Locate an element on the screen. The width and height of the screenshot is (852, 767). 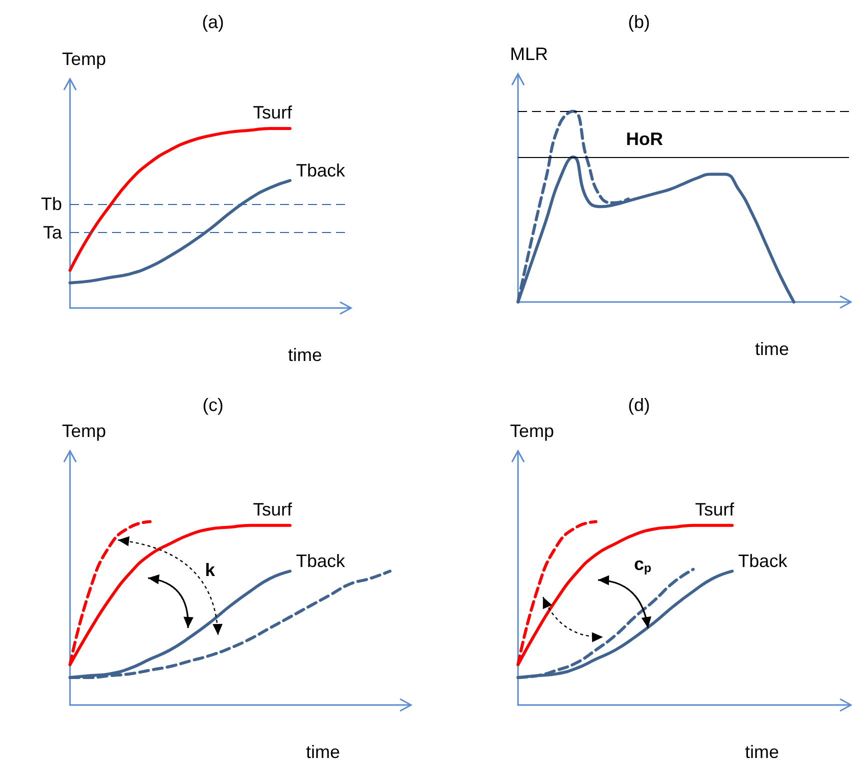
ref-line-label: Ta is located at coordinates (52, 232).